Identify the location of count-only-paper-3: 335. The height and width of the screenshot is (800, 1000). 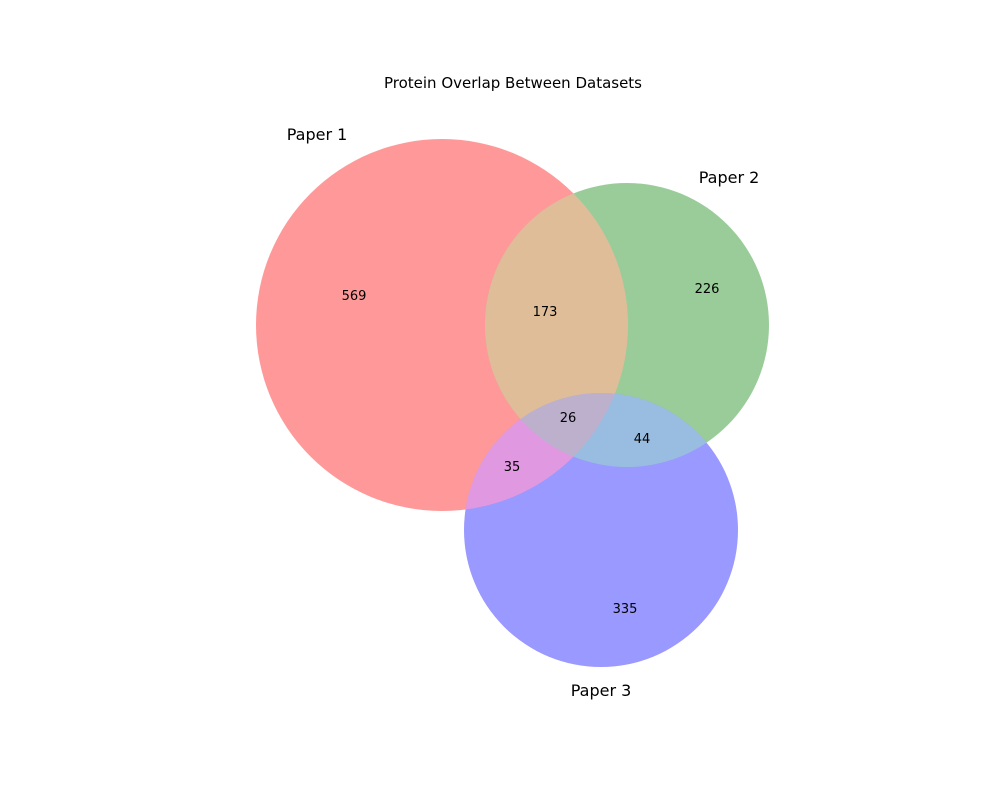
(625, 609).